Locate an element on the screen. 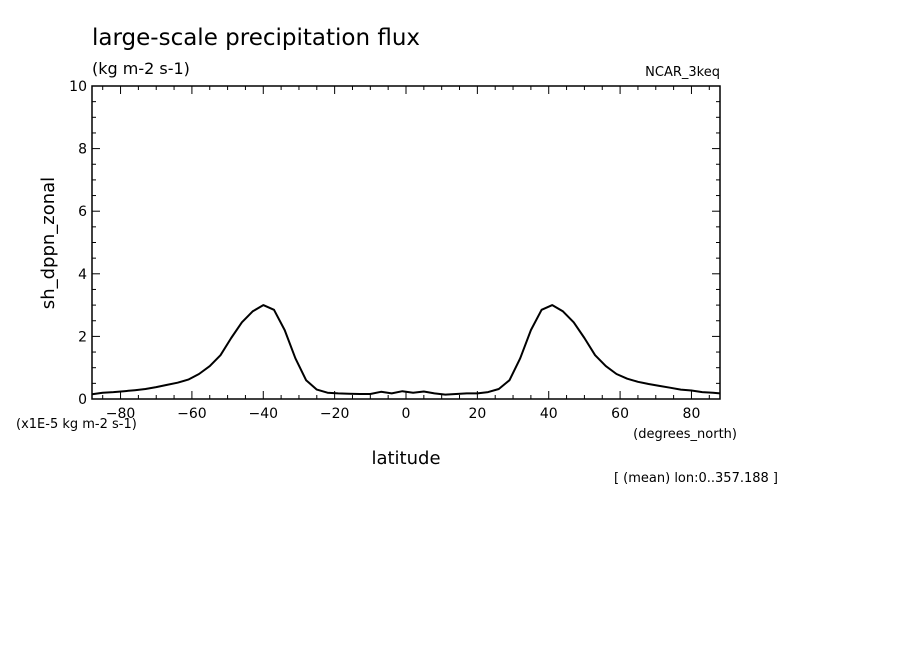 Image resolution: width=904 pixels, height=654 pixels. series-line is located at coordinates (406, 350).